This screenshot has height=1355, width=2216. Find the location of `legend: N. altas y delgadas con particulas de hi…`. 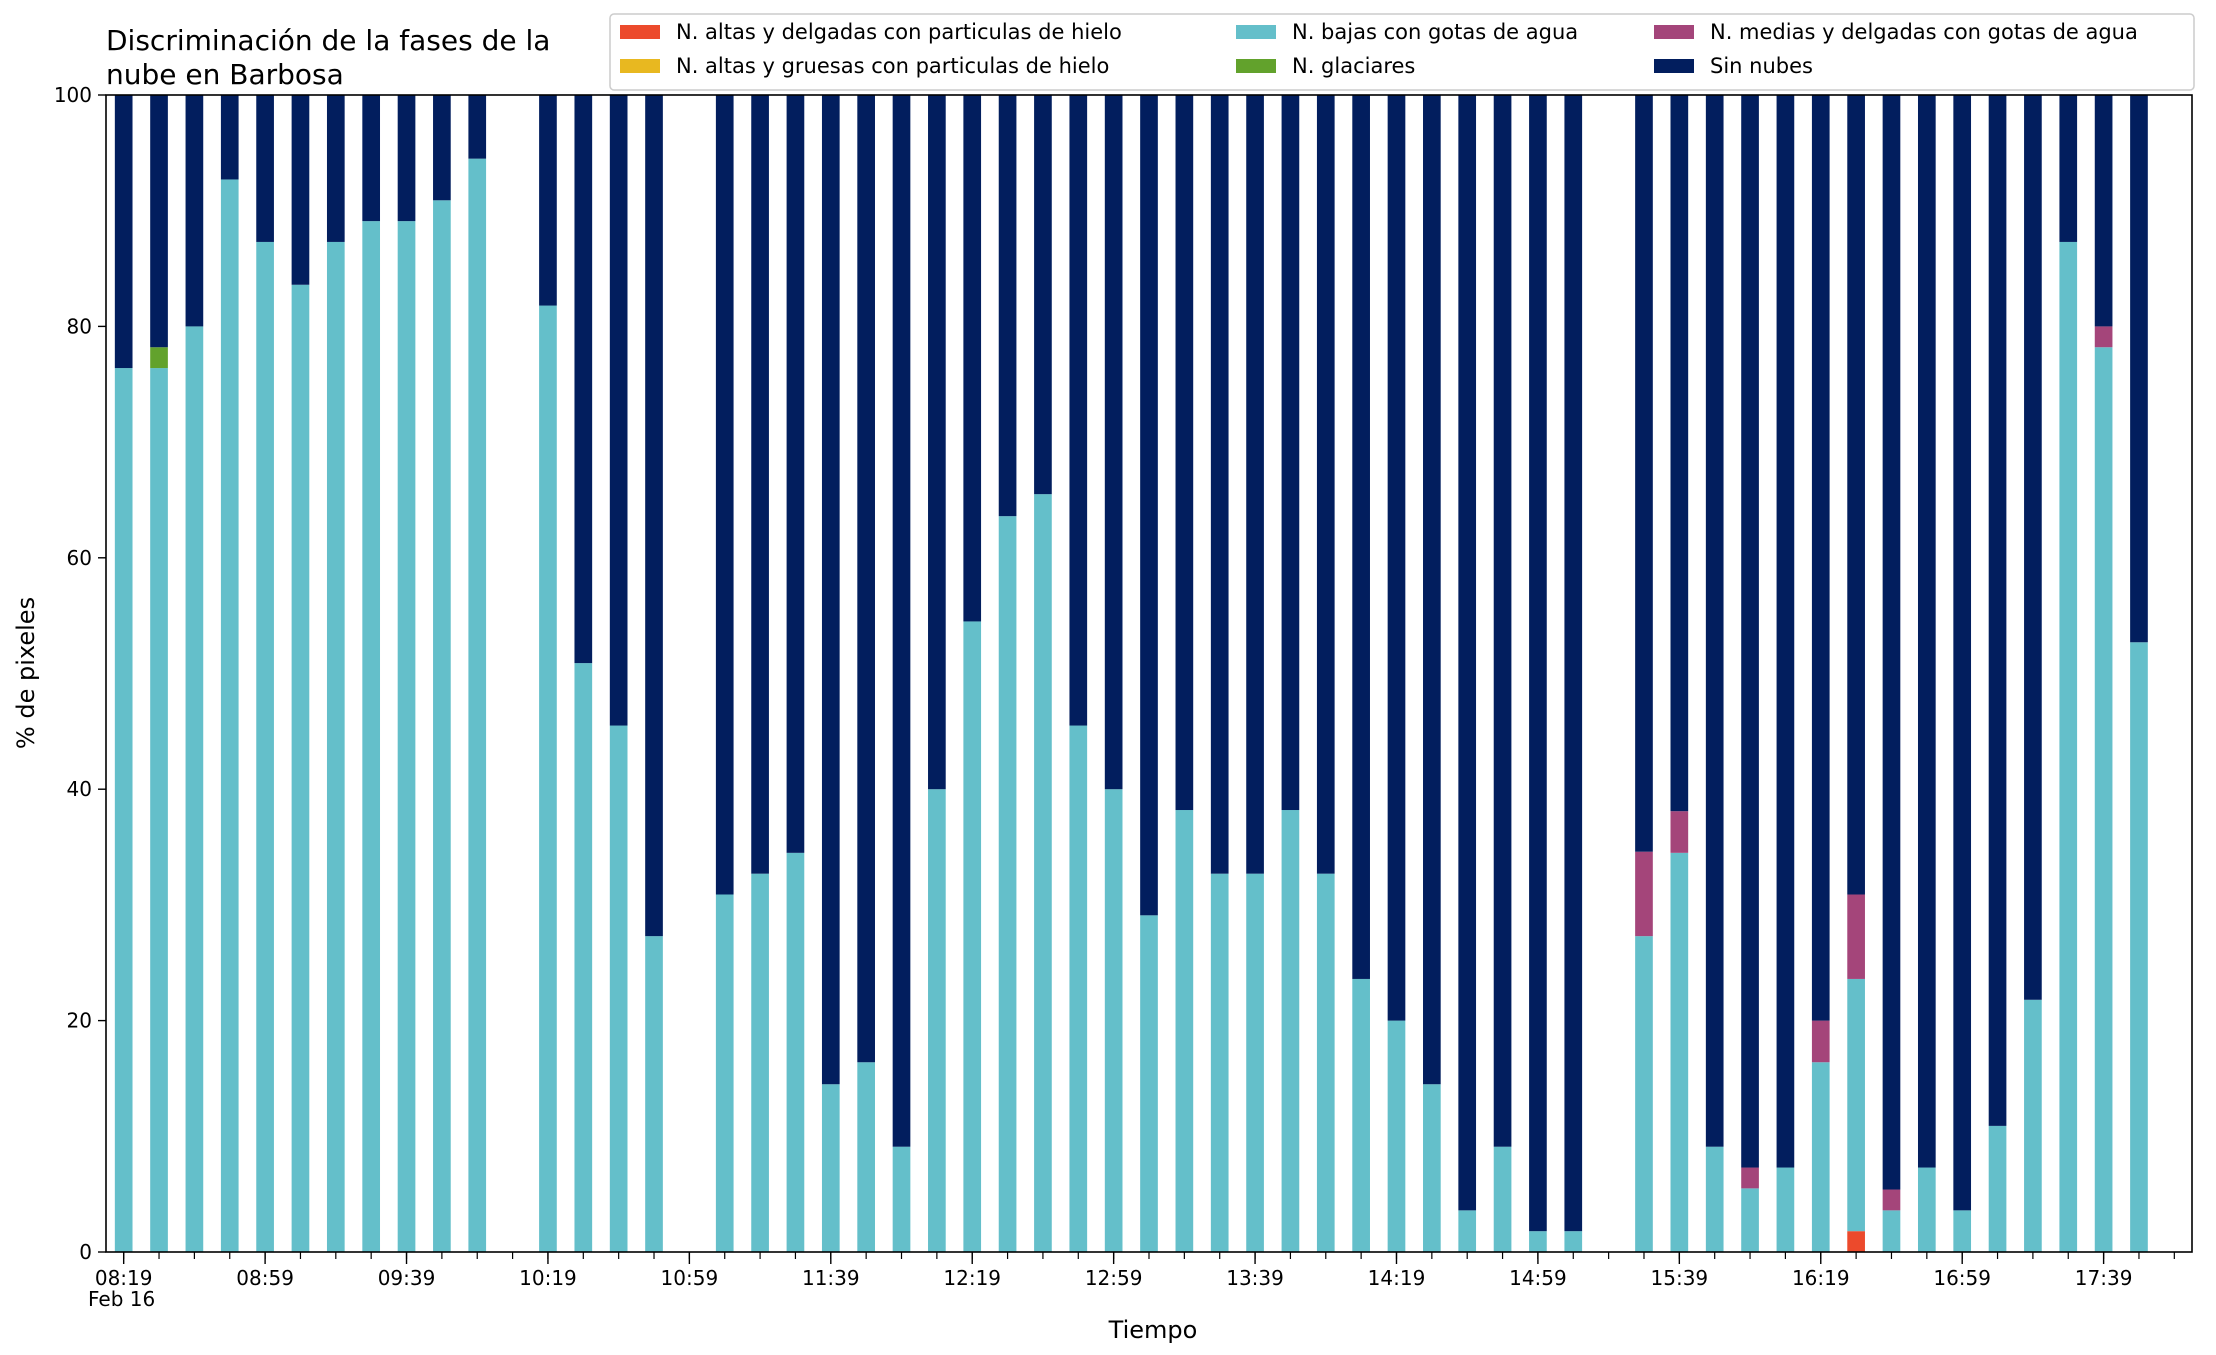

legend: N. altas y delgadas con particulas de hi… is located at coordinates (1402, 52).